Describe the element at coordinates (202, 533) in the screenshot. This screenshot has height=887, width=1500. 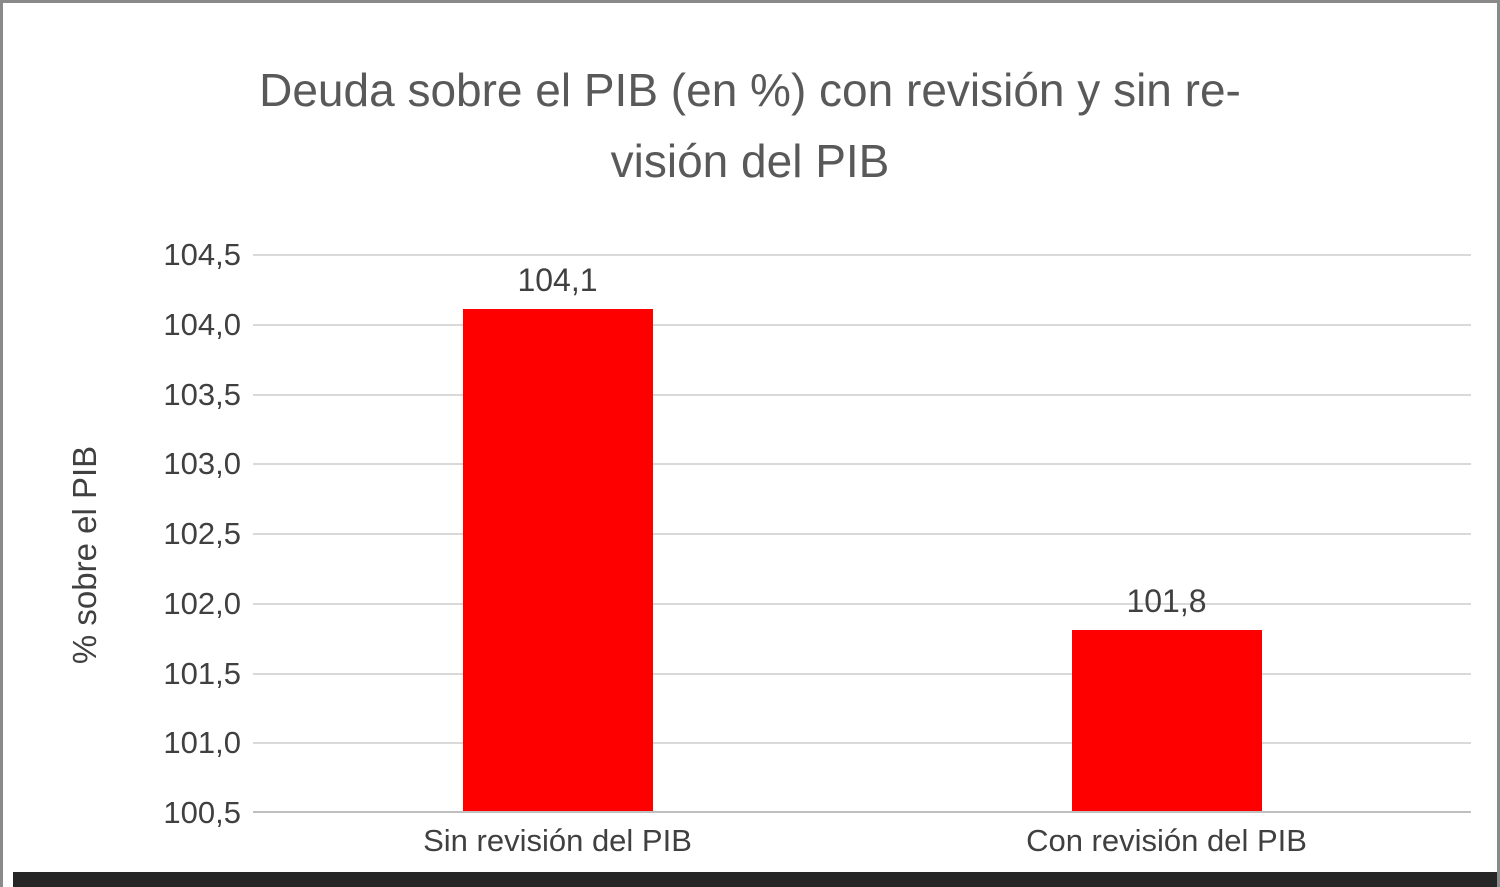
I see `y-tick-label: 102,5` at that location.